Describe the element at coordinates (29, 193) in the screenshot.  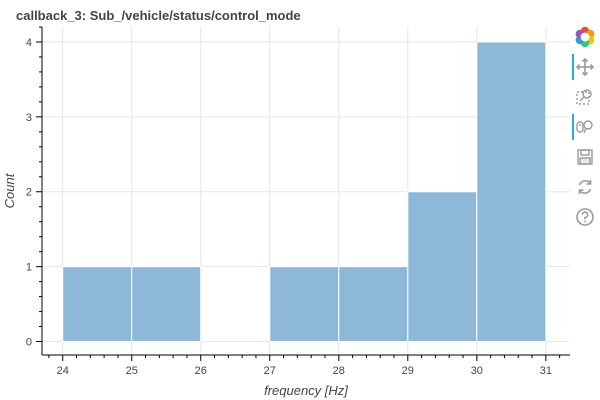
I see `y-tick-label: 2` at that location.